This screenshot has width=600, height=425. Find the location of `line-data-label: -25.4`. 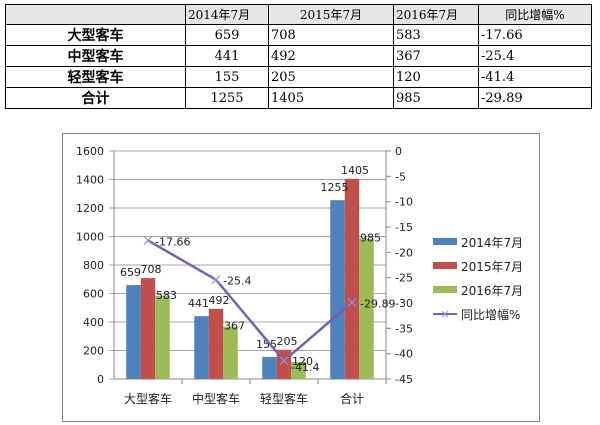

line-data-label: -25.4 is located at coordinates (237, 281).